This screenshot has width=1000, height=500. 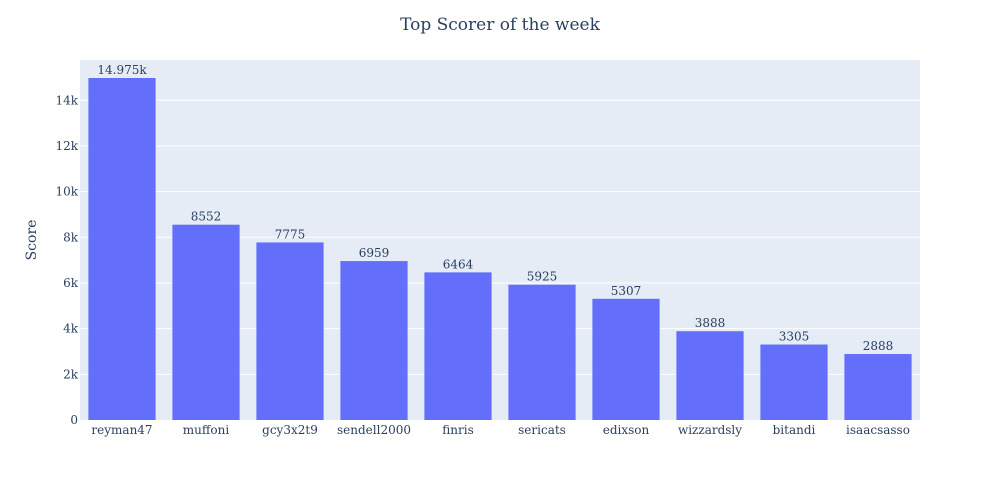 I want to click on y-axis-label: Score, so click(x=32, y=240).